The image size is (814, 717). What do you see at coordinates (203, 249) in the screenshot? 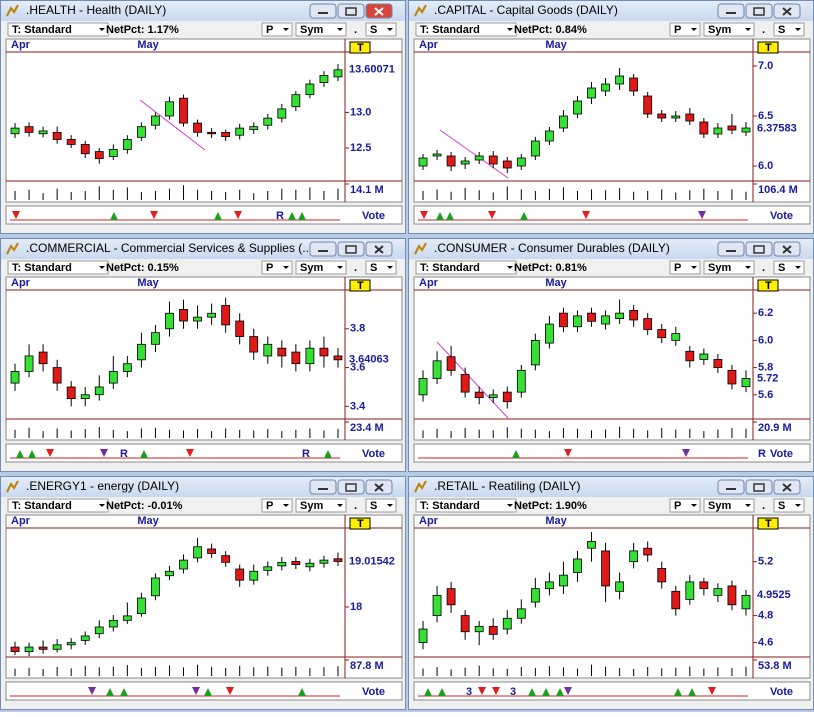
I see `title-bar` at bounding box center [203, 249].